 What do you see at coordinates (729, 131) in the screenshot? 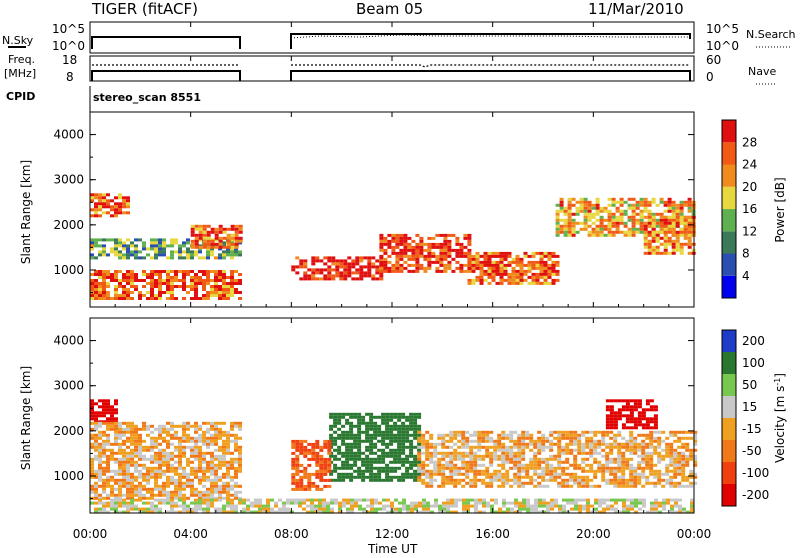
I see `colorbar-swatch` at bounding box center [729, 131].